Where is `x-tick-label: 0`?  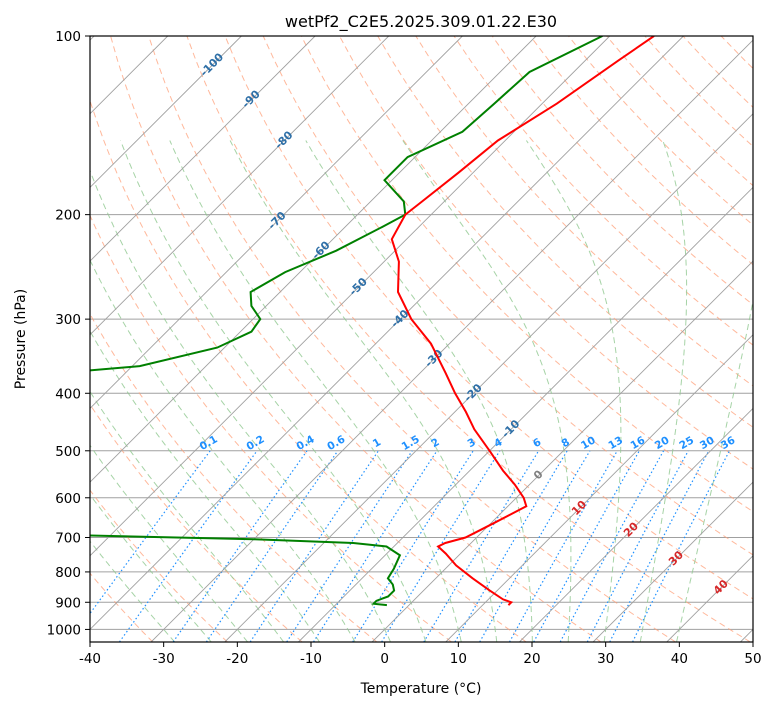 x-tick-label: 0 is located at coordinates (384, 659).